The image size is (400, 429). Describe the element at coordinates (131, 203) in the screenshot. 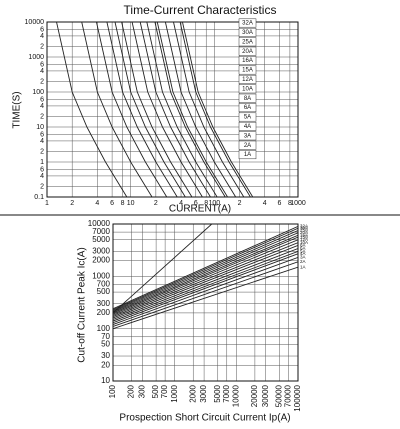

I see `x-tick-label: 10` at that location.